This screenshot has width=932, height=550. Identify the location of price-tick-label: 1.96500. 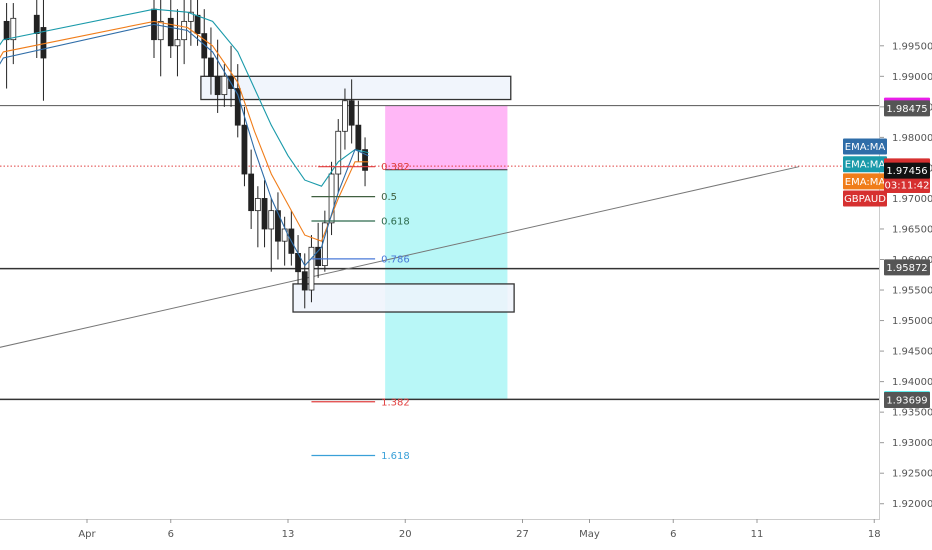
(912, 229).